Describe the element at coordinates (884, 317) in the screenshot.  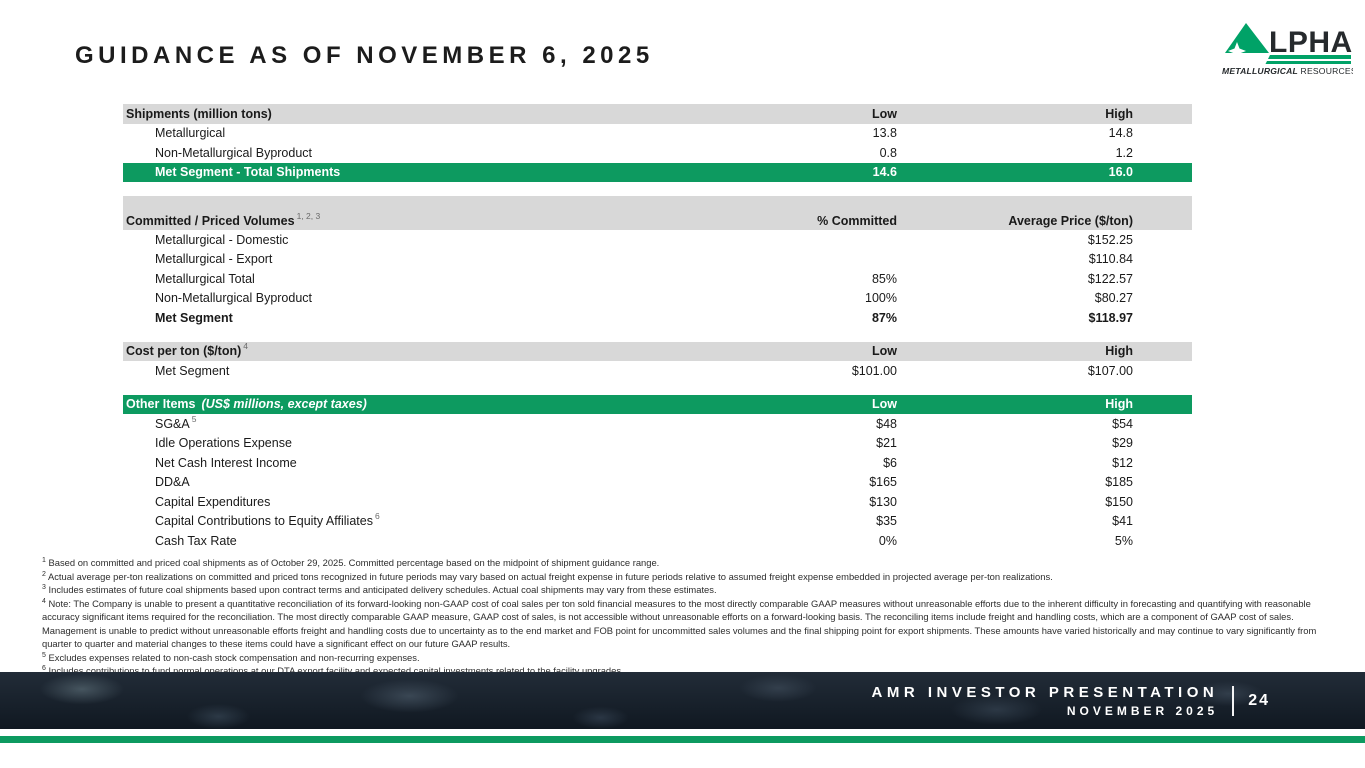
I see `row-value-col2: 87%` at that location.